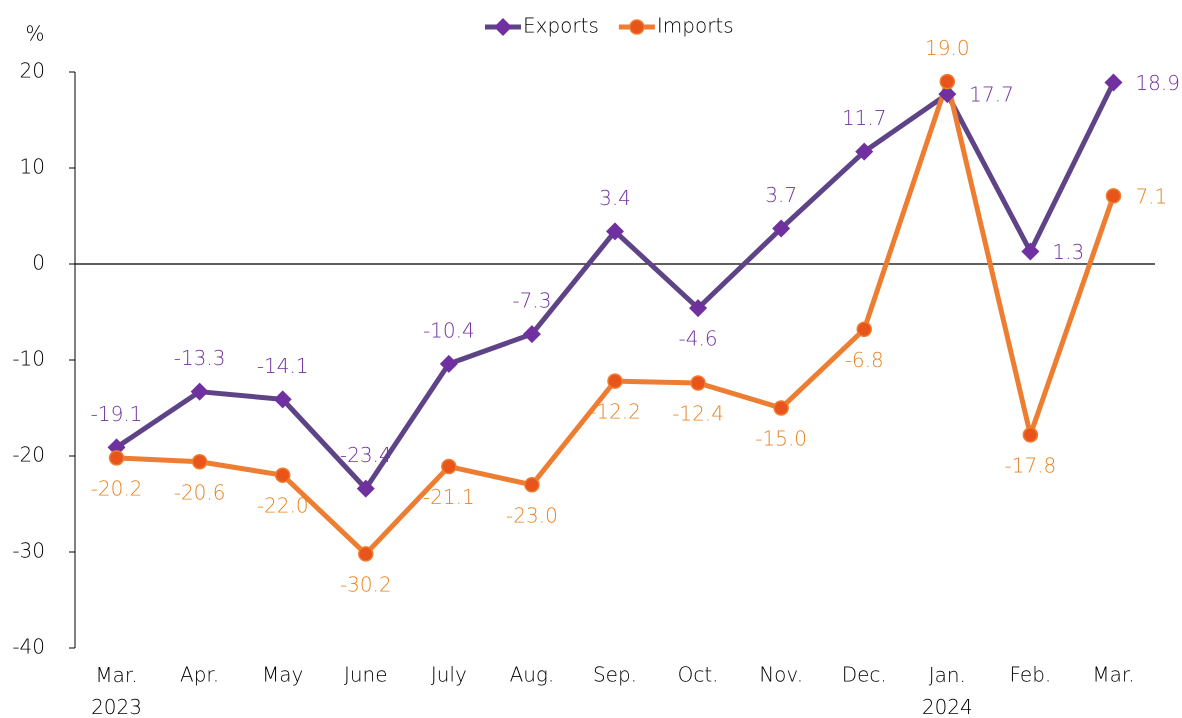 Image resolution: width=1182 pixels, height=718 pixels. What do you see at coordinates (698, 675) in the screenshot?
I see `x-tick-label: Oct.` at bounding box center [698, 675].